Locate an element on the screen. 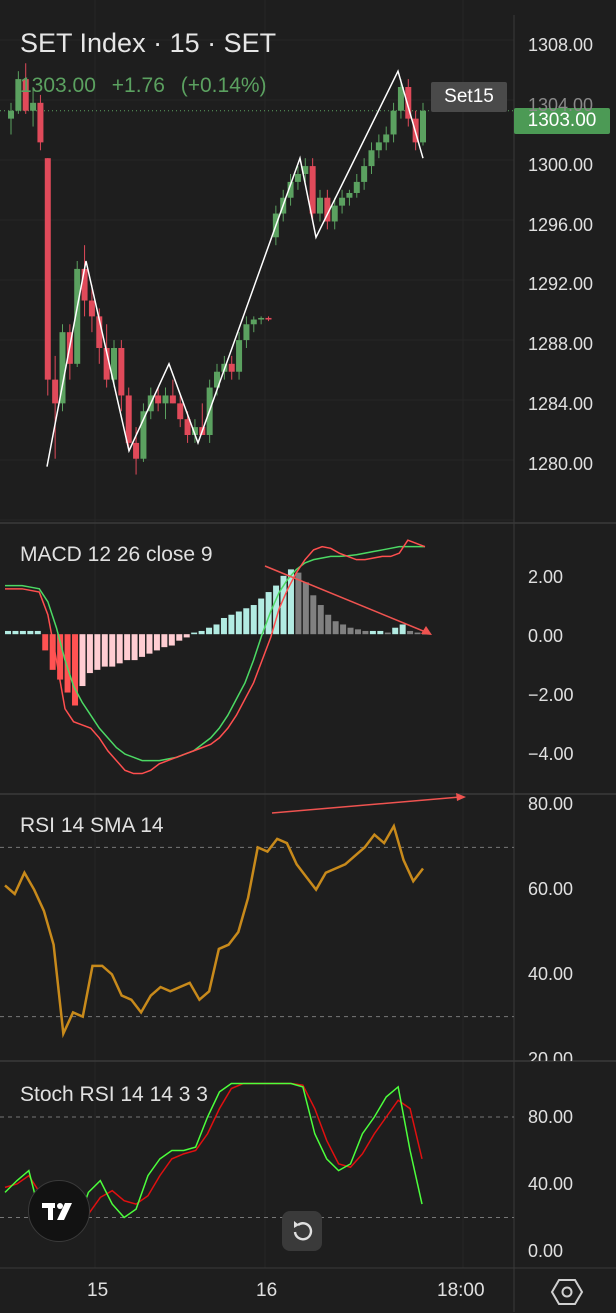  stoch-axis-tick: 40.00 is located at coordinates (551, 1184).